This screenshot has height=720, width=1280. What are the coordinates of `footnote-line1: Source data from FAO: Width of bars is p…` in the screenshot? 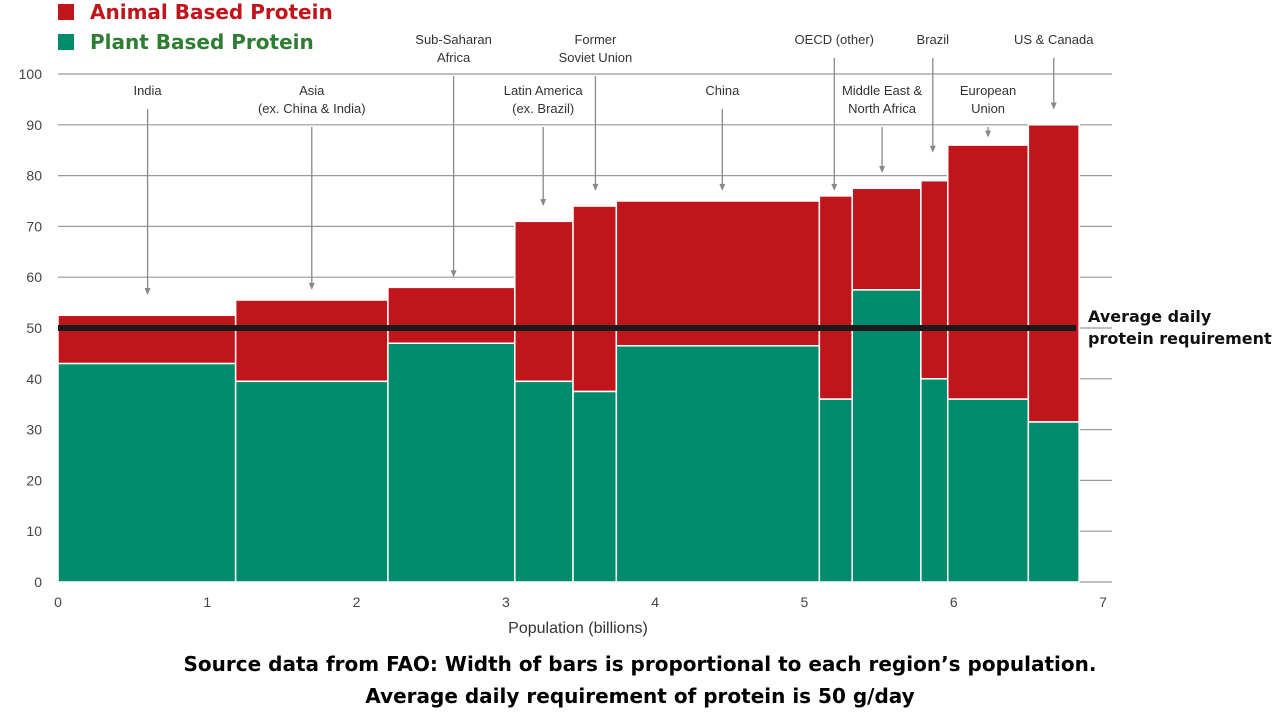 It's located at (640, 664).